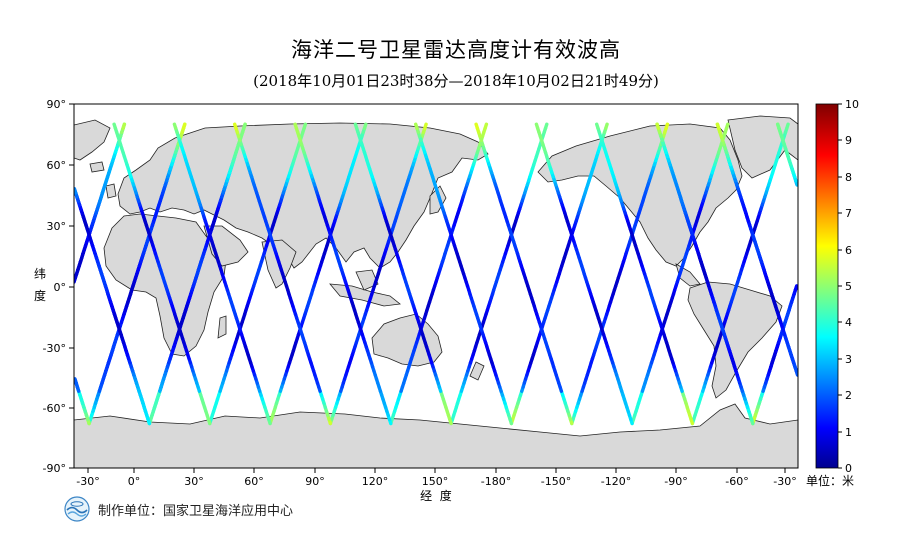 The image size is (912, 544). I want to click on lat-tick-label: -60°, so click(54, 408).